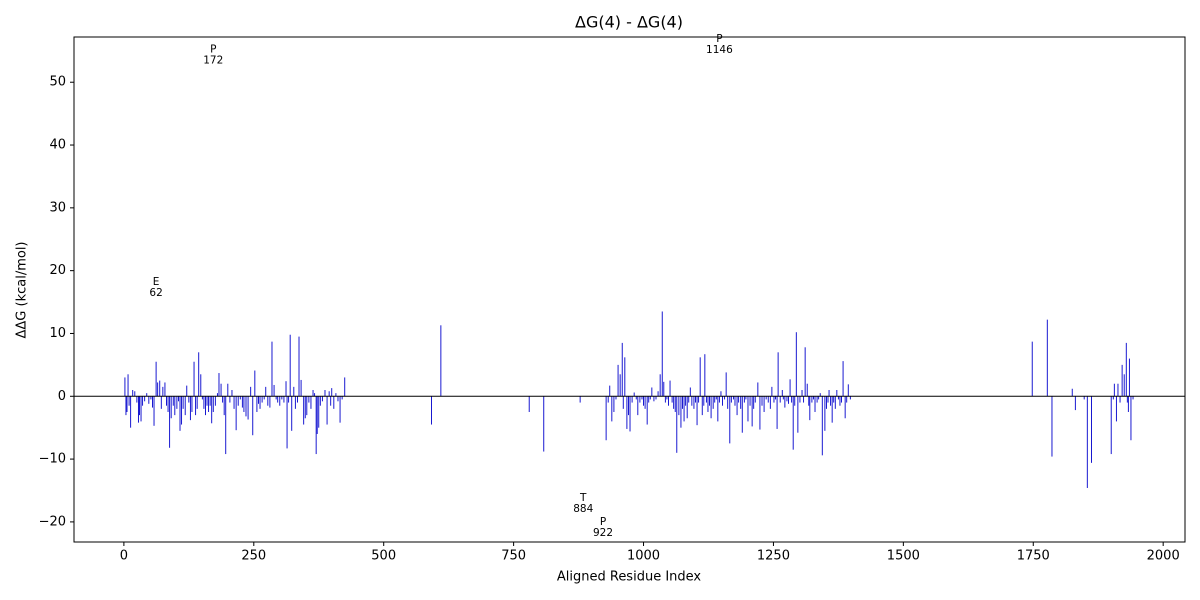 The height and width of the screenshot is (600, 1200). Describe the element at coordinates (629, 22) in the screenshot. I see `chart-title: ΔG(4) - ΔG(4)` at that location.